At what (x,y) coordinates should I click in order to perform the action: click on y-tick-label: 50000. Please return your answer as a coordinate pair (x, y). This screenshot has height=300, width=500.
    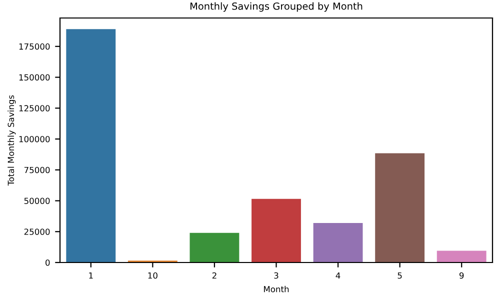
    Looking at the image, I should click on (37, 201).